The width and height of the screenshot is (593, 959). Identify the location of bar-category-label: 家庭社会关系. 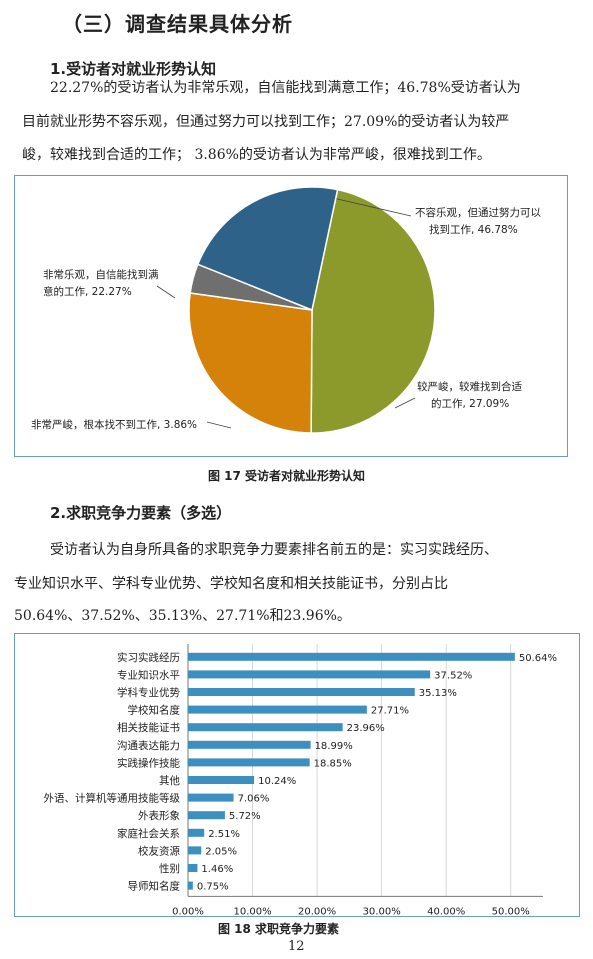
(148, 833).